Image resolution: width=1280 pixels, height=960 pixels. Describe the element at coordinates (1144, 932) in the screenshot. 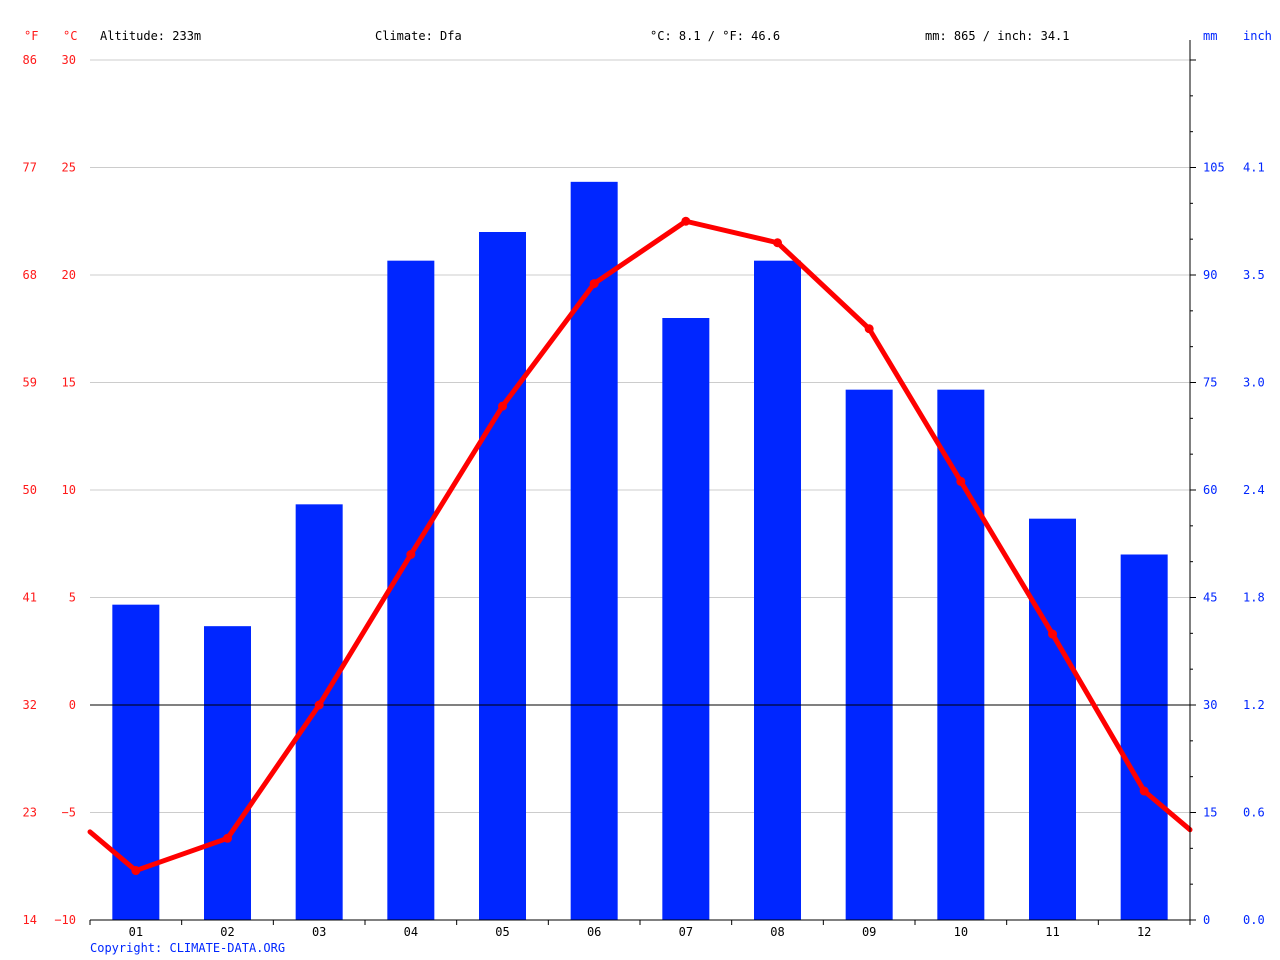

I see `month-label: 12` at that location.